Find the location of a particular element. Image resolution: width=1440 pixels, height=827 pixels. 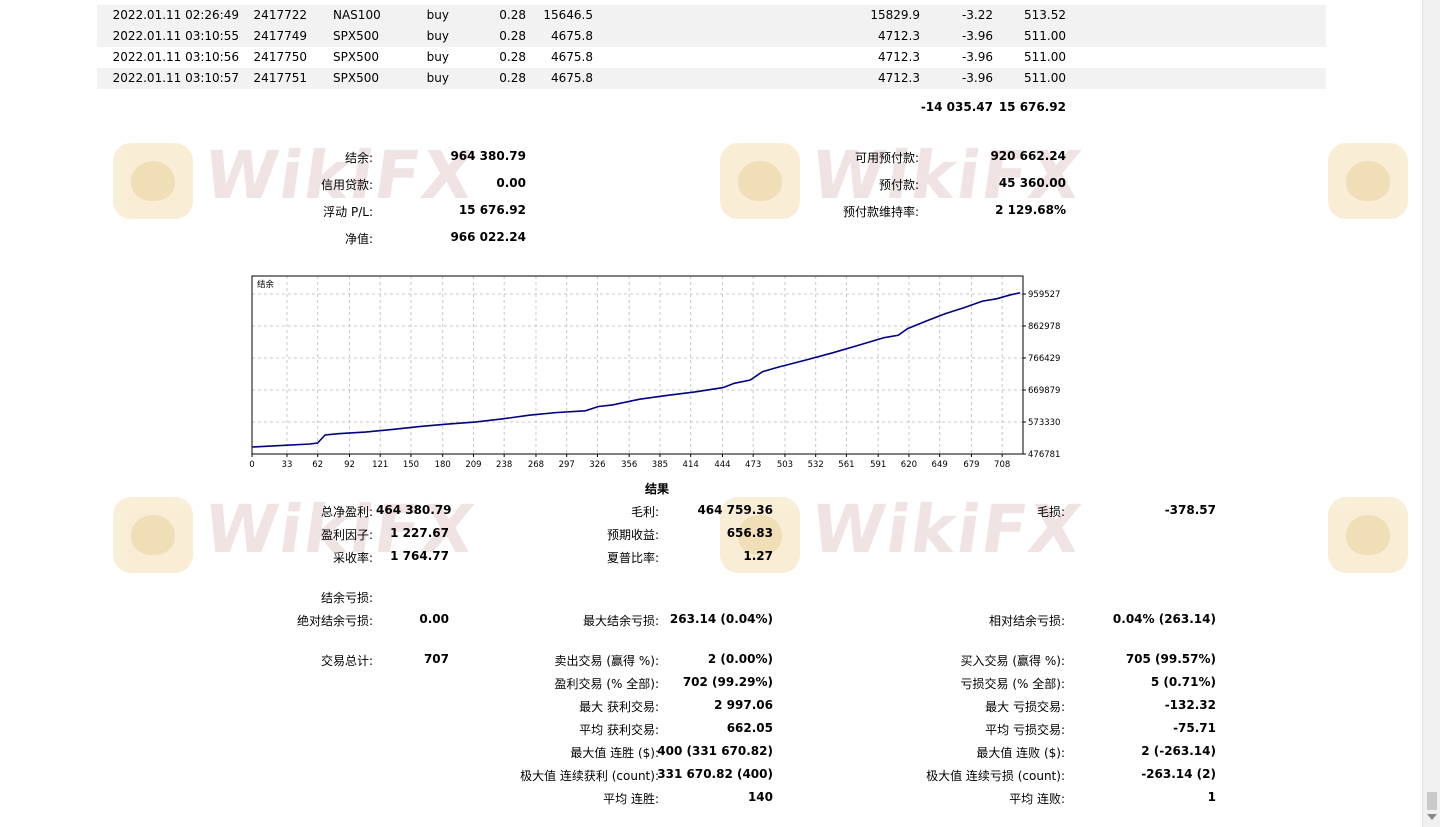

profit-factor-label: 盈利因子: is located at coordinates (346, 535).